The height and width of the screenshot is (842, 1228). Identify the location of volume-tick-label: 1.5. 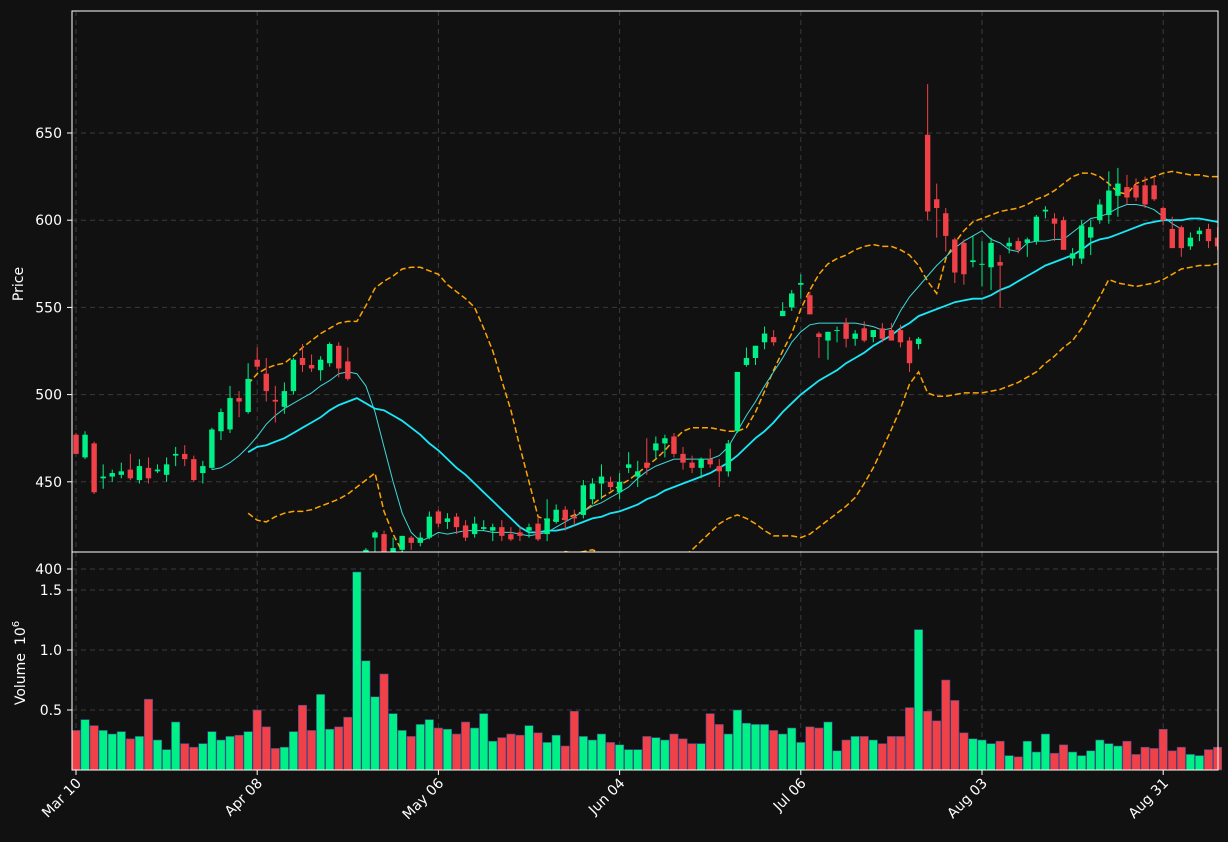
(51, 591).